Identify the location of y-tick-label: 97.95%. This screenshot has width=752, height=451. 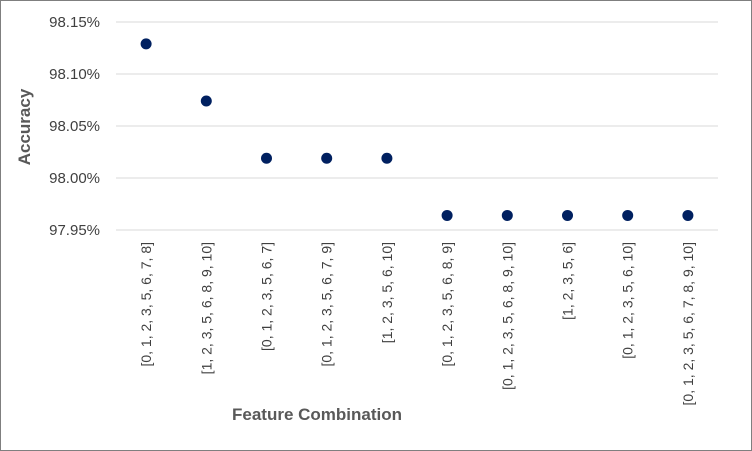
(74, 230).